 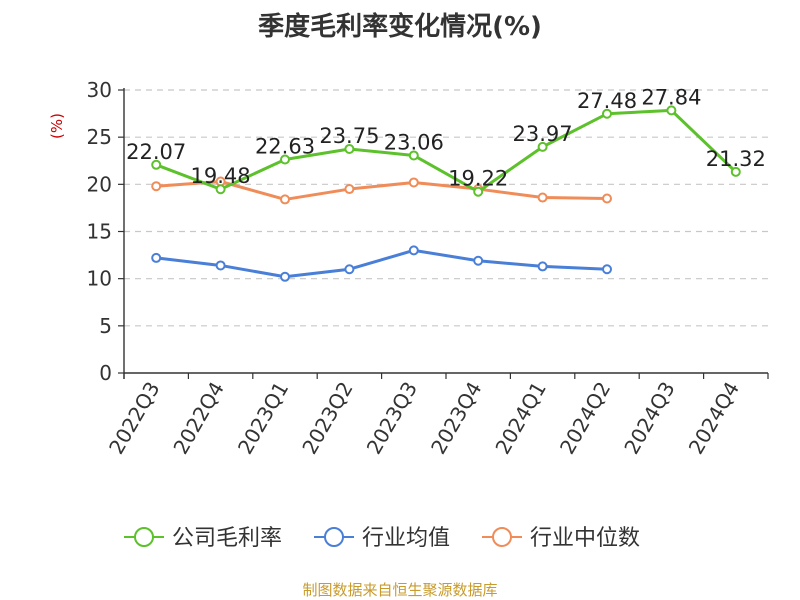 What do you see at coordinates (57, 126) in the screenshot?
I see `y-axis-label: (%)` at bounding box center [57, 126].